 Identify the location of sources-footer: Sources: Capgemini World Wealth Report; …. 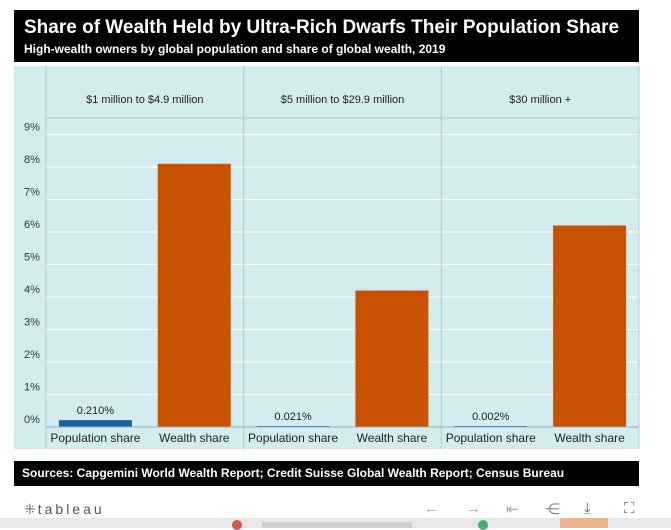
(326, 473).